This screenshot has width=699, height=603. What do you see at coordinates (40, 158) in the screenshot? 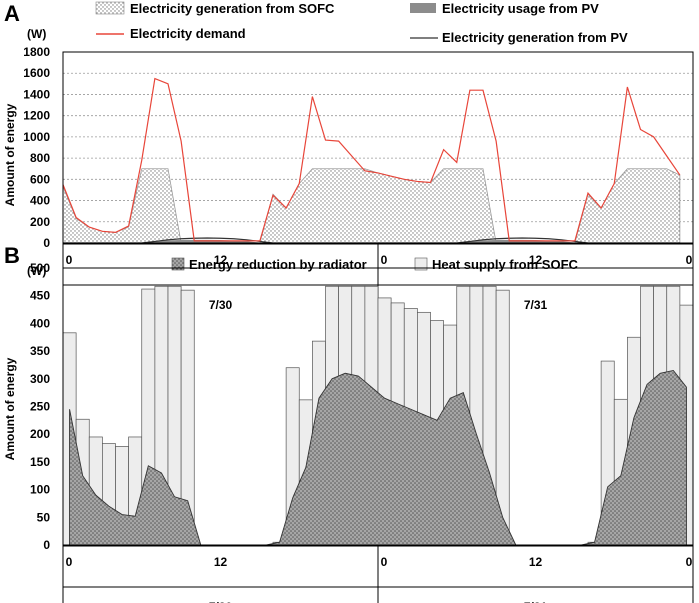
I see `ytick-a: 800` at bounding box center [40, 158].